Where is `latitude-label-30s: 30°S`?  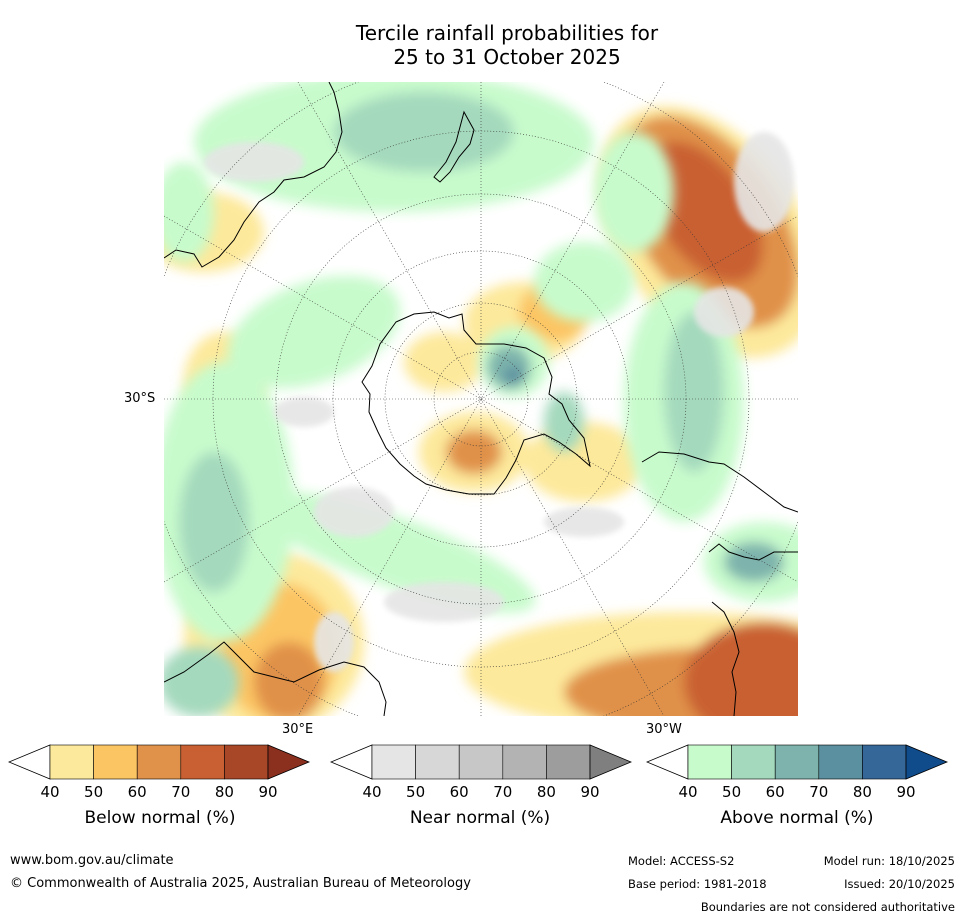
latitude-label-30s: 30°S is located at coordinates (140, 398).